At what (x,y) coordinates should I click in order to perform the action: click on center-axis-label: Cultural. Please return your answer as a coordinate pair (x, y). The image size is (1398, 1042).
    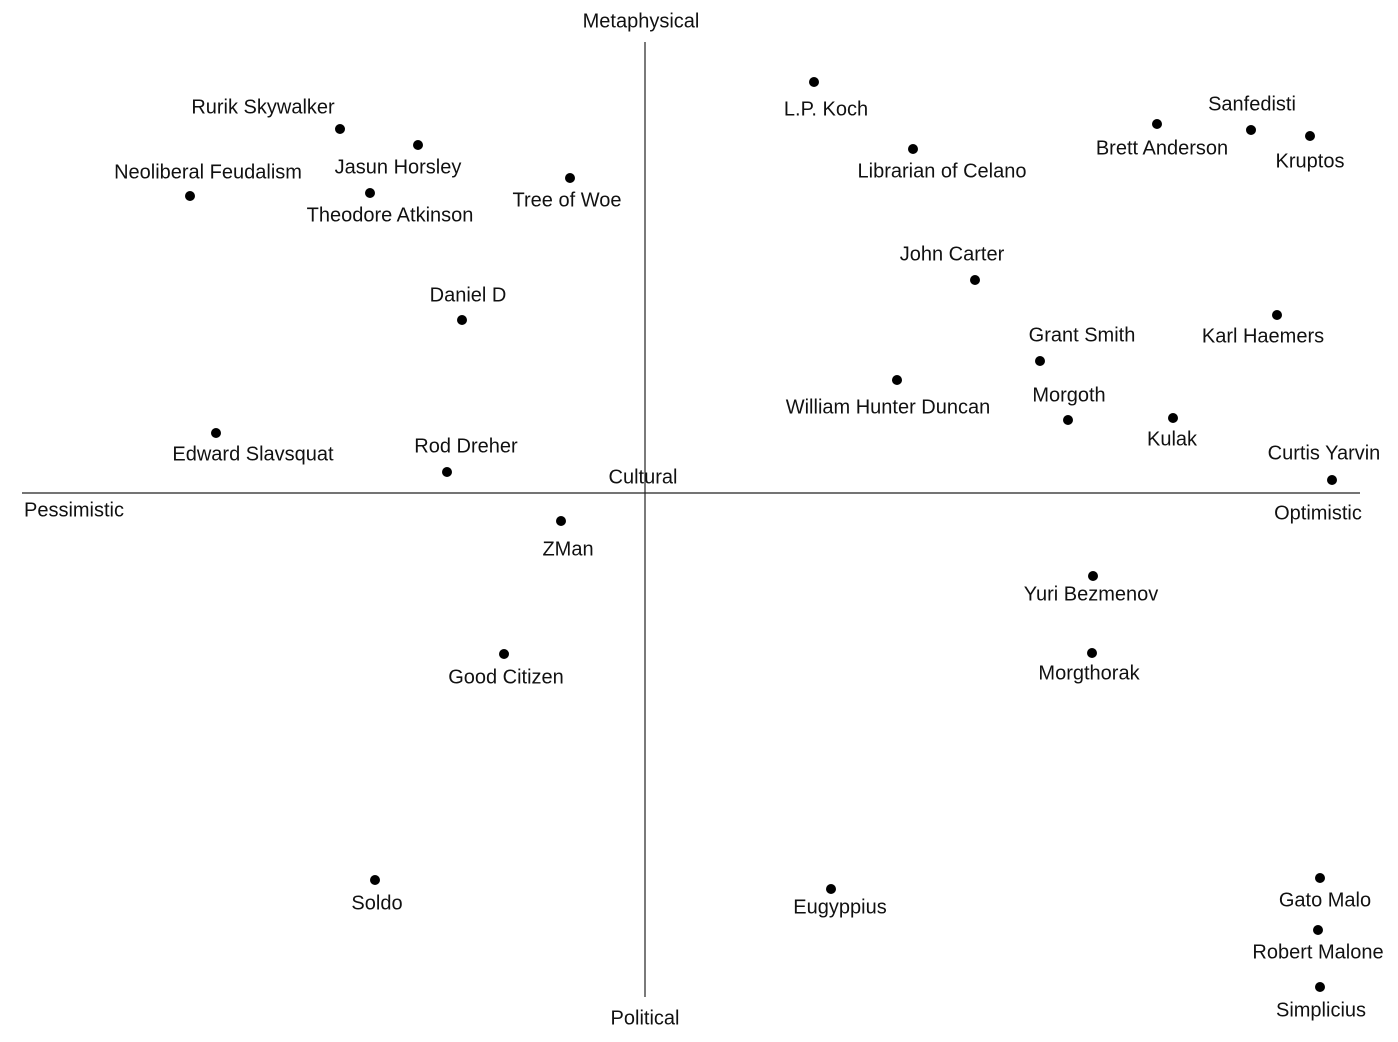
    Looking at the image, I should click on (643, 477).